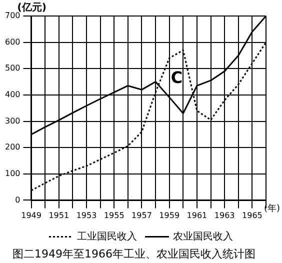 The image size is (282, 263). I want to click on annotation: C, so click(176, 77).